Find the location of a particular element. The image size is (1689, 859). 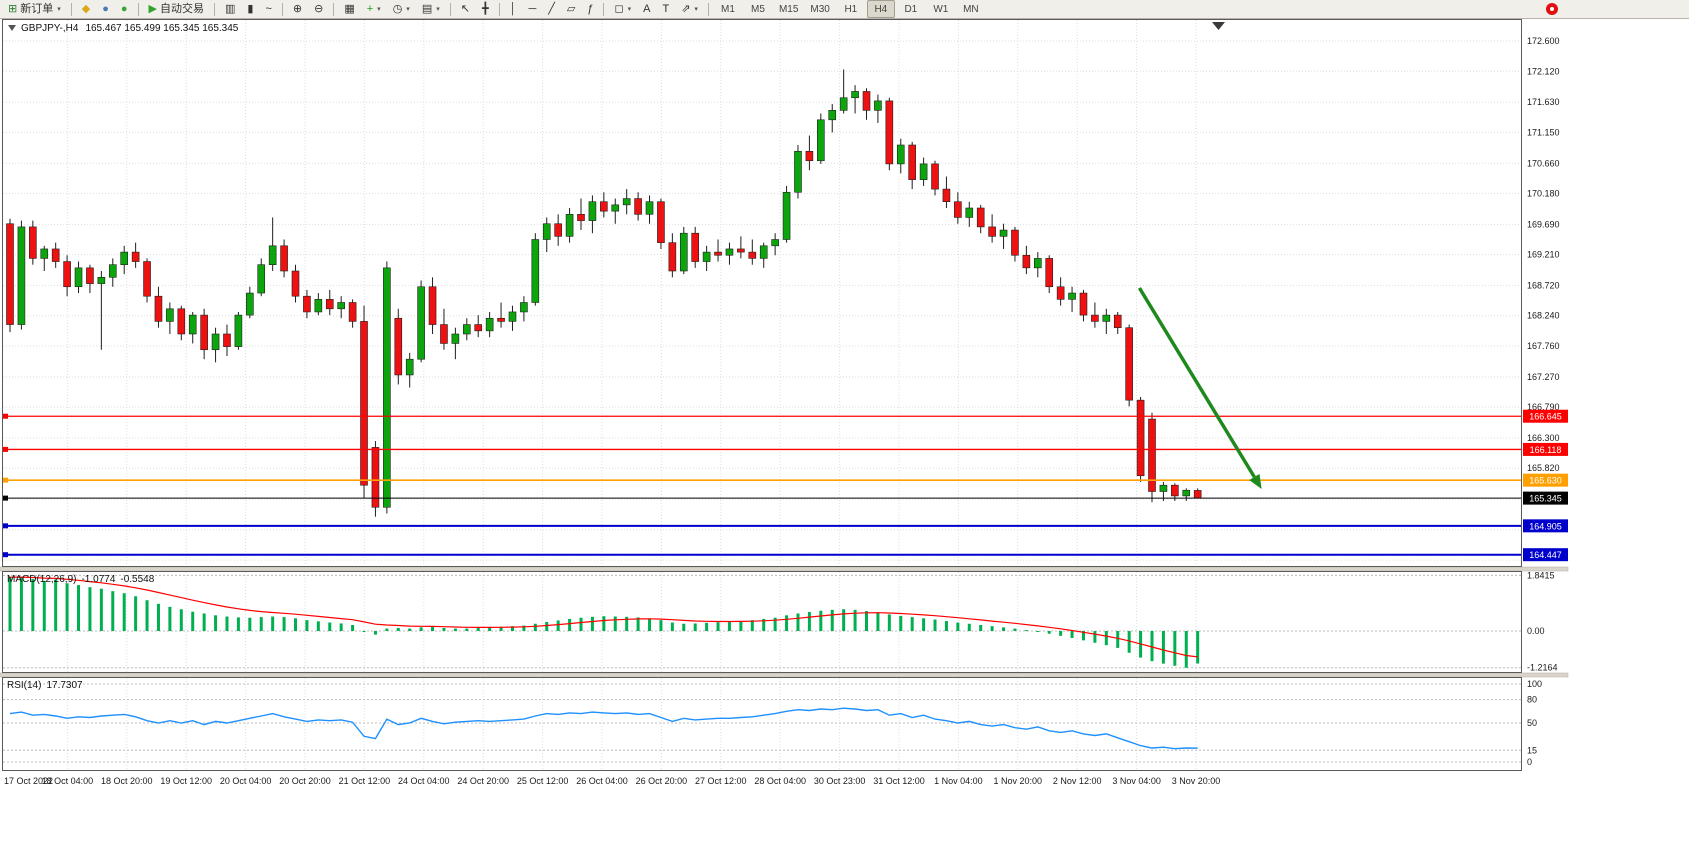

resistance-line-2-anchor is located at coordinates (5, 449).